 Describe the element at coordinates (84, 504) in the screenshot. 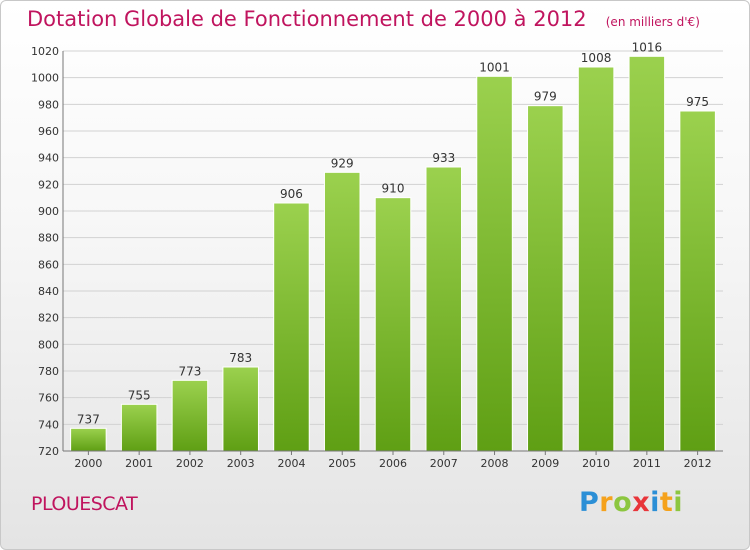

I see `place-name: PLOUESCAT` at that location.